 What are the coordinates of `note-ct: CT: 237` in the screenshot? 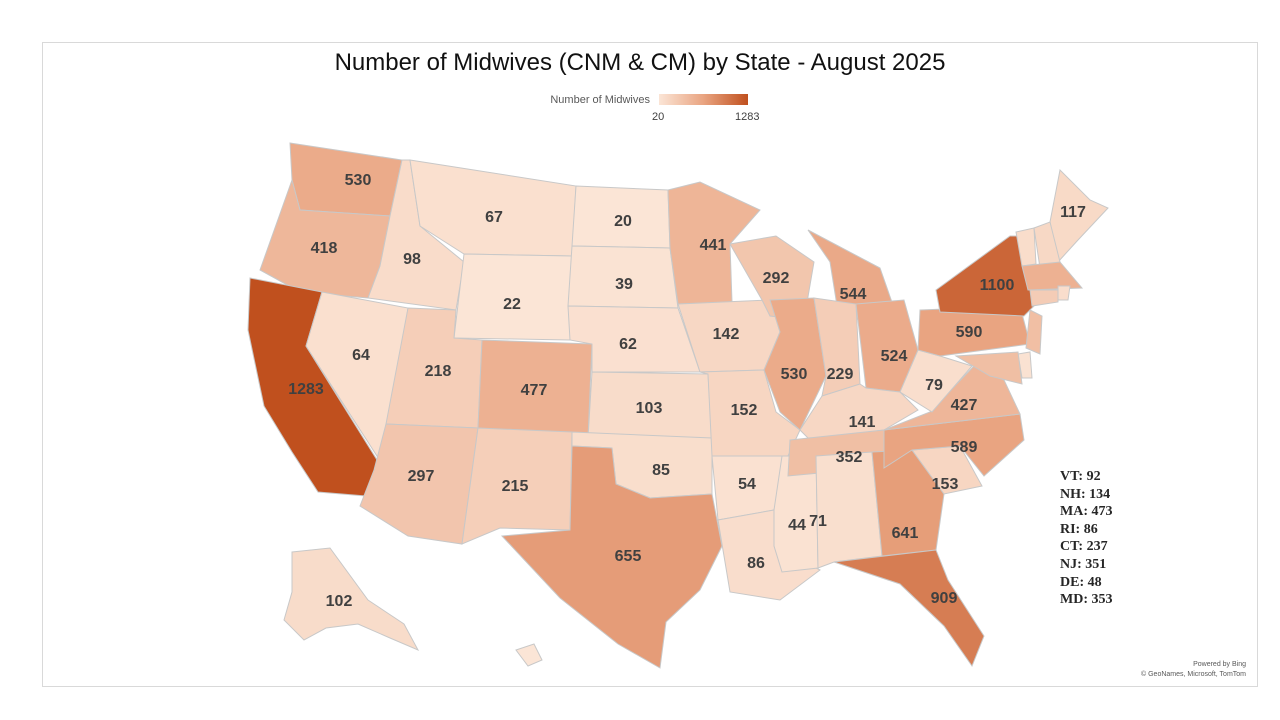 It's located at (1084, 547).